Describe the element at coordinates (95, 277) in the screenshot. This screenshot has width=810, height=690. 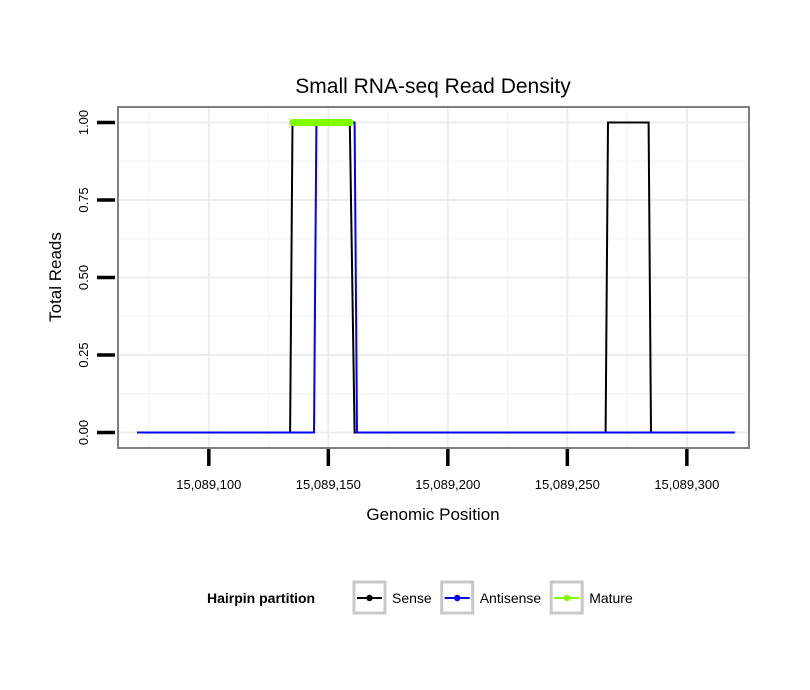
I see `y-axis: 0.00 0.25 0.50 0.75 1.00` at that location.